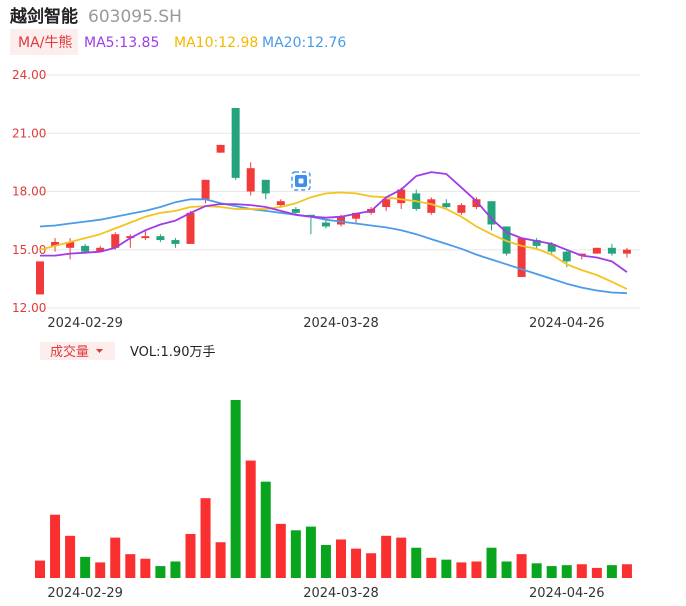 This screenshot has width=686, height=606. What do you see at coordinates (29, 308) in the screenshot?
I see `y-tick-label: 12.00` at bounding box center [29, 308].